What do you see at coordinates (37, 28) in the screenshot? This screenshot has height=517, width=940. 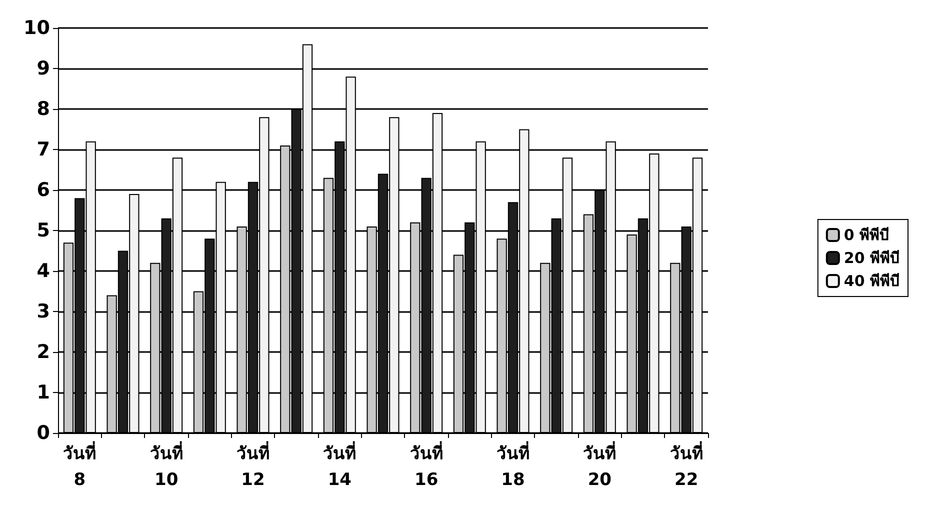 I see `y-tick-label: 10` at bounding box center [37, 28].